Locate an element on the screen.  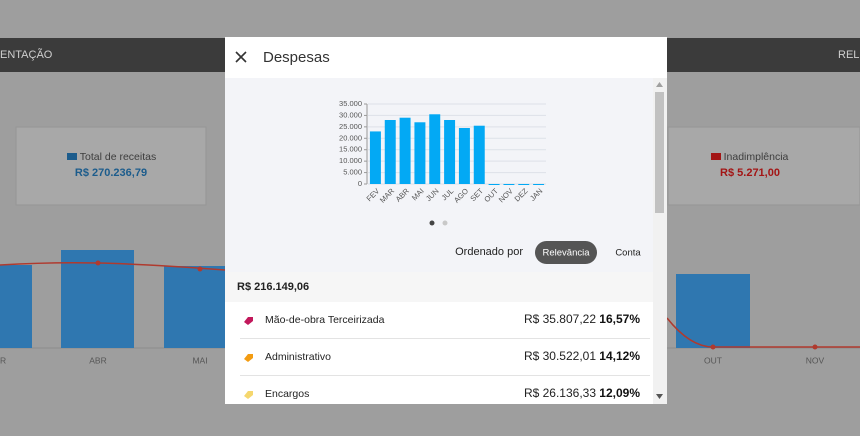
total-row is located at coordinates (439, 287).